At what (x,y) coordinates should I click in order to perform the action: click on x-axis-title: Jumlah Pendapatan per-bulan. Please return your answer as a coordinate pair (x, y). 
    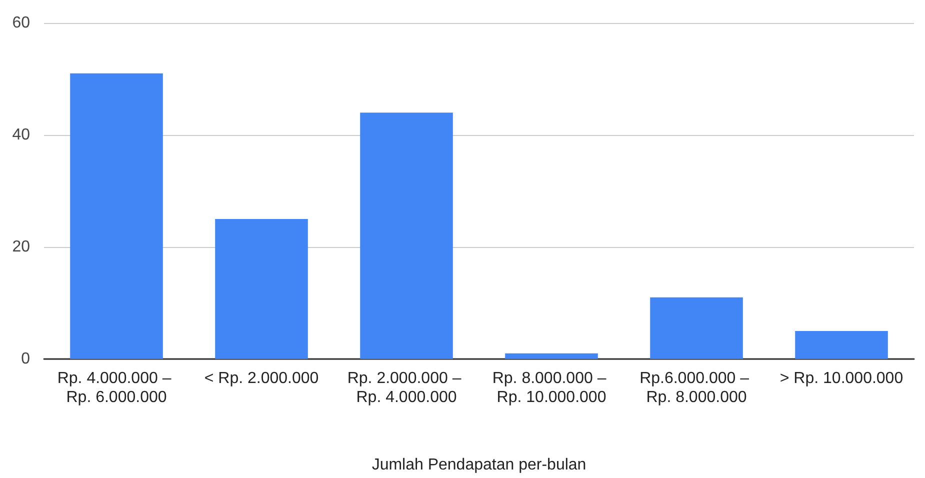
    Looking at the image, I should click on (479, 465).